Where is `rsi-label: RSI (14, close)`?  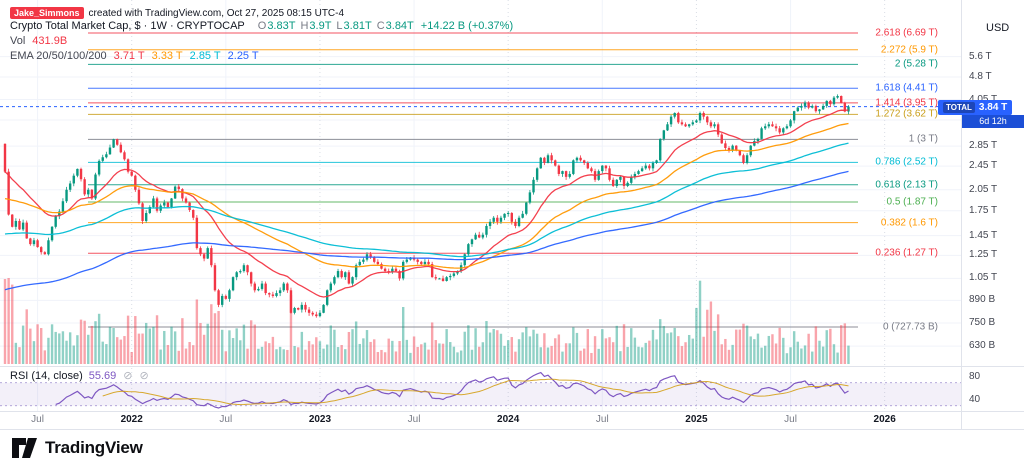
rsi-label: RSI (14, close) is located at coordinates (46, 376).